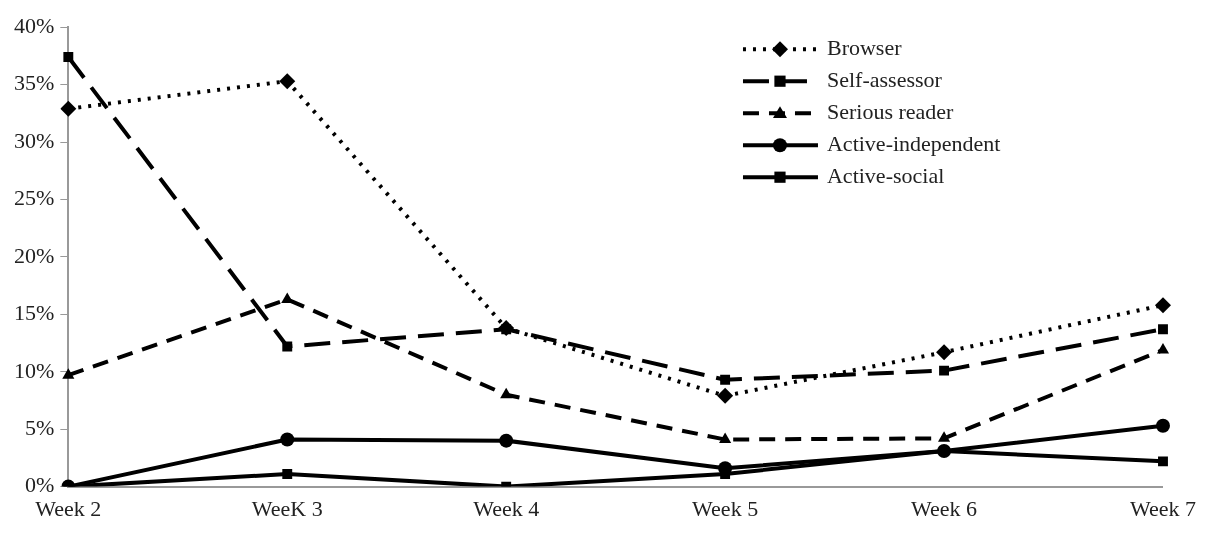 This screenshot has width=1206, height=533. What do you see at coordinates (913, 143) in the screenshot?
I see `legend-label: Active-independent` at bounding box center [913, 143].